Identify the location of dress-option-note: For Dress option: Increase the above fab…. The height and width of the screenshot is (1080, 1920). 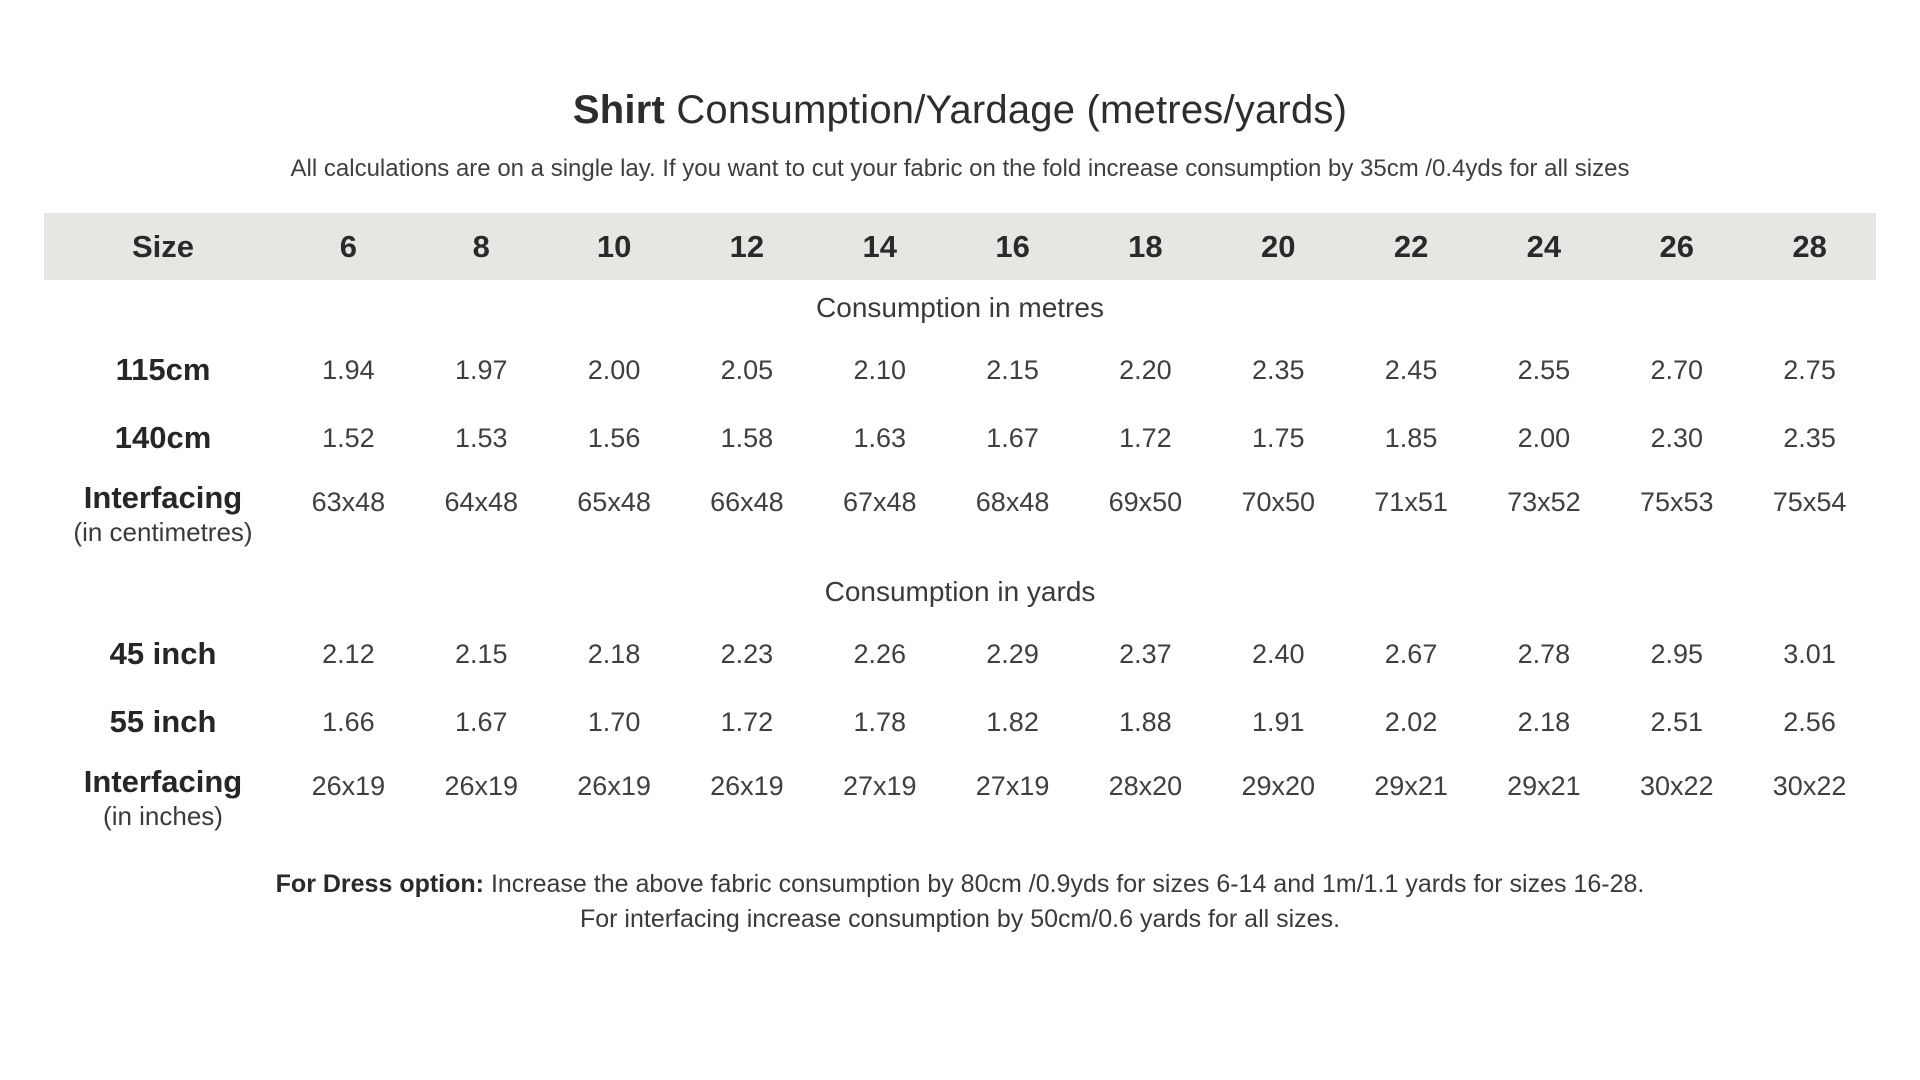
(960, 884).